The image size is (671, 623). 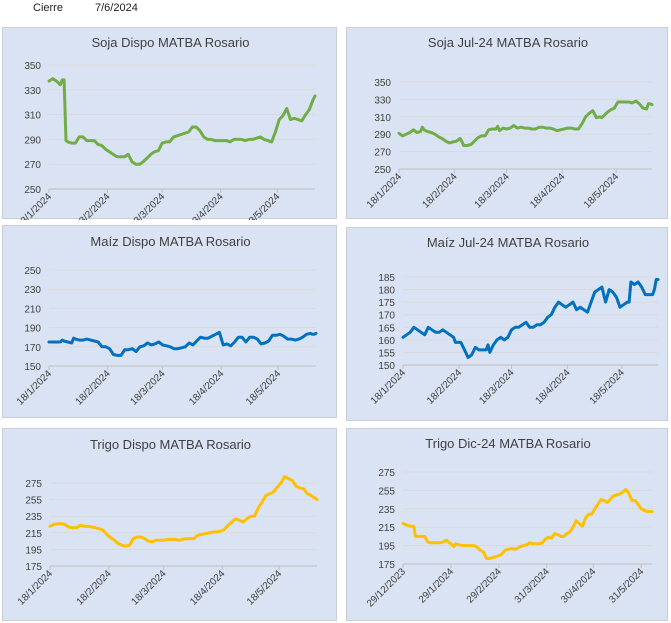 What do you see at coordinates (171, 42) in the screenshot?
I see `chart-title: Soja Dispo MATBA Rosario` at bounding box center [171, 42].